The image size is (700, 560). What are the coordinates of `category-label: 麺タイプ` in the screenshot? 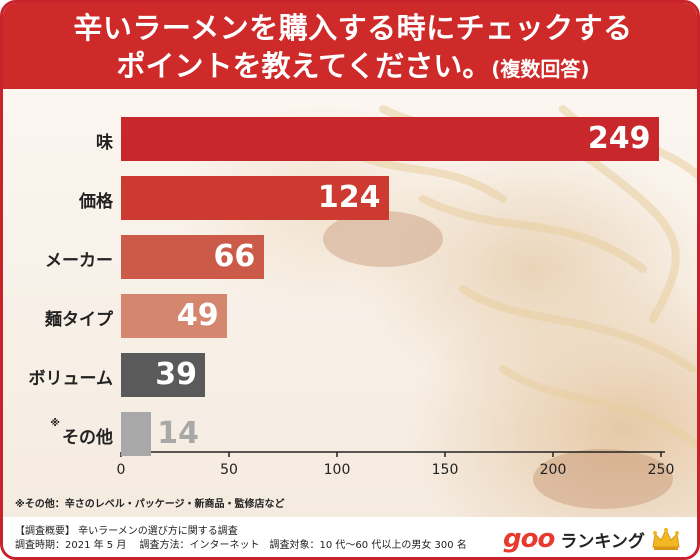 It's located at (61, 317).